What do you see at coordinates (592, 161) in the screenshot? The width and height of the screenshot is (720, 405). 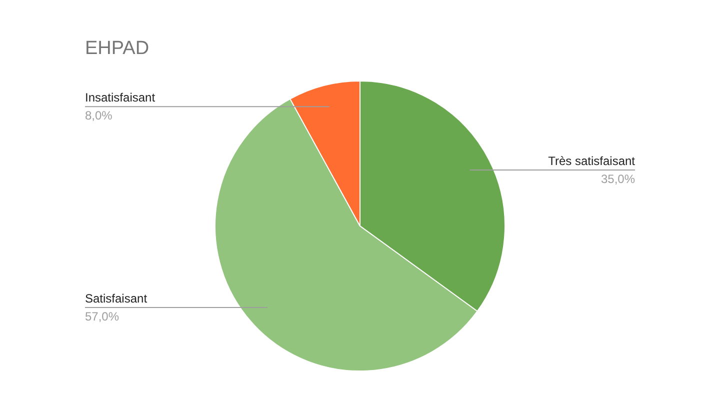 I see `slice-label: Très satisfaisant` at bounding box center [592, 161].